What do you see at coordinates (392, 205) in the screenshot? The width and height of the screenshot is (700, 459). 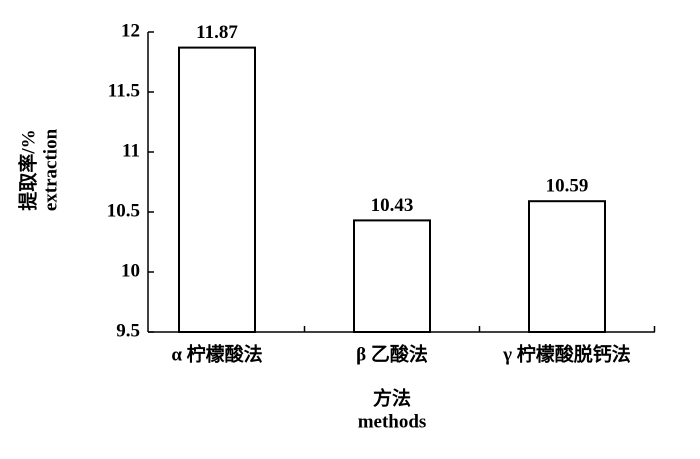 I see `data-label: 10.43` at bounding box center [392, 205].